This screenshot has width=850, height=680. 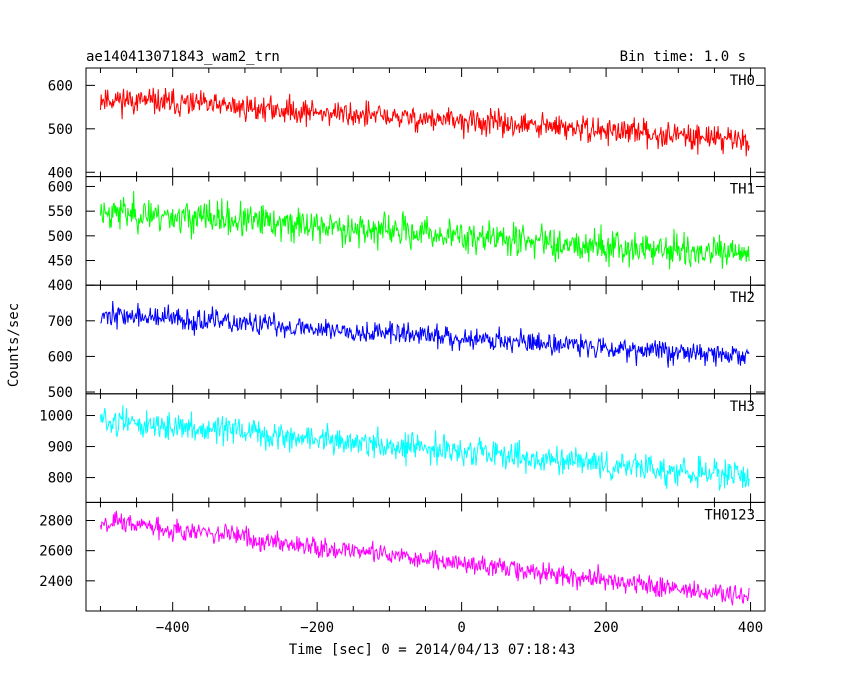 I want to click on x-tick-label: 200, so click(x=605, y=628).